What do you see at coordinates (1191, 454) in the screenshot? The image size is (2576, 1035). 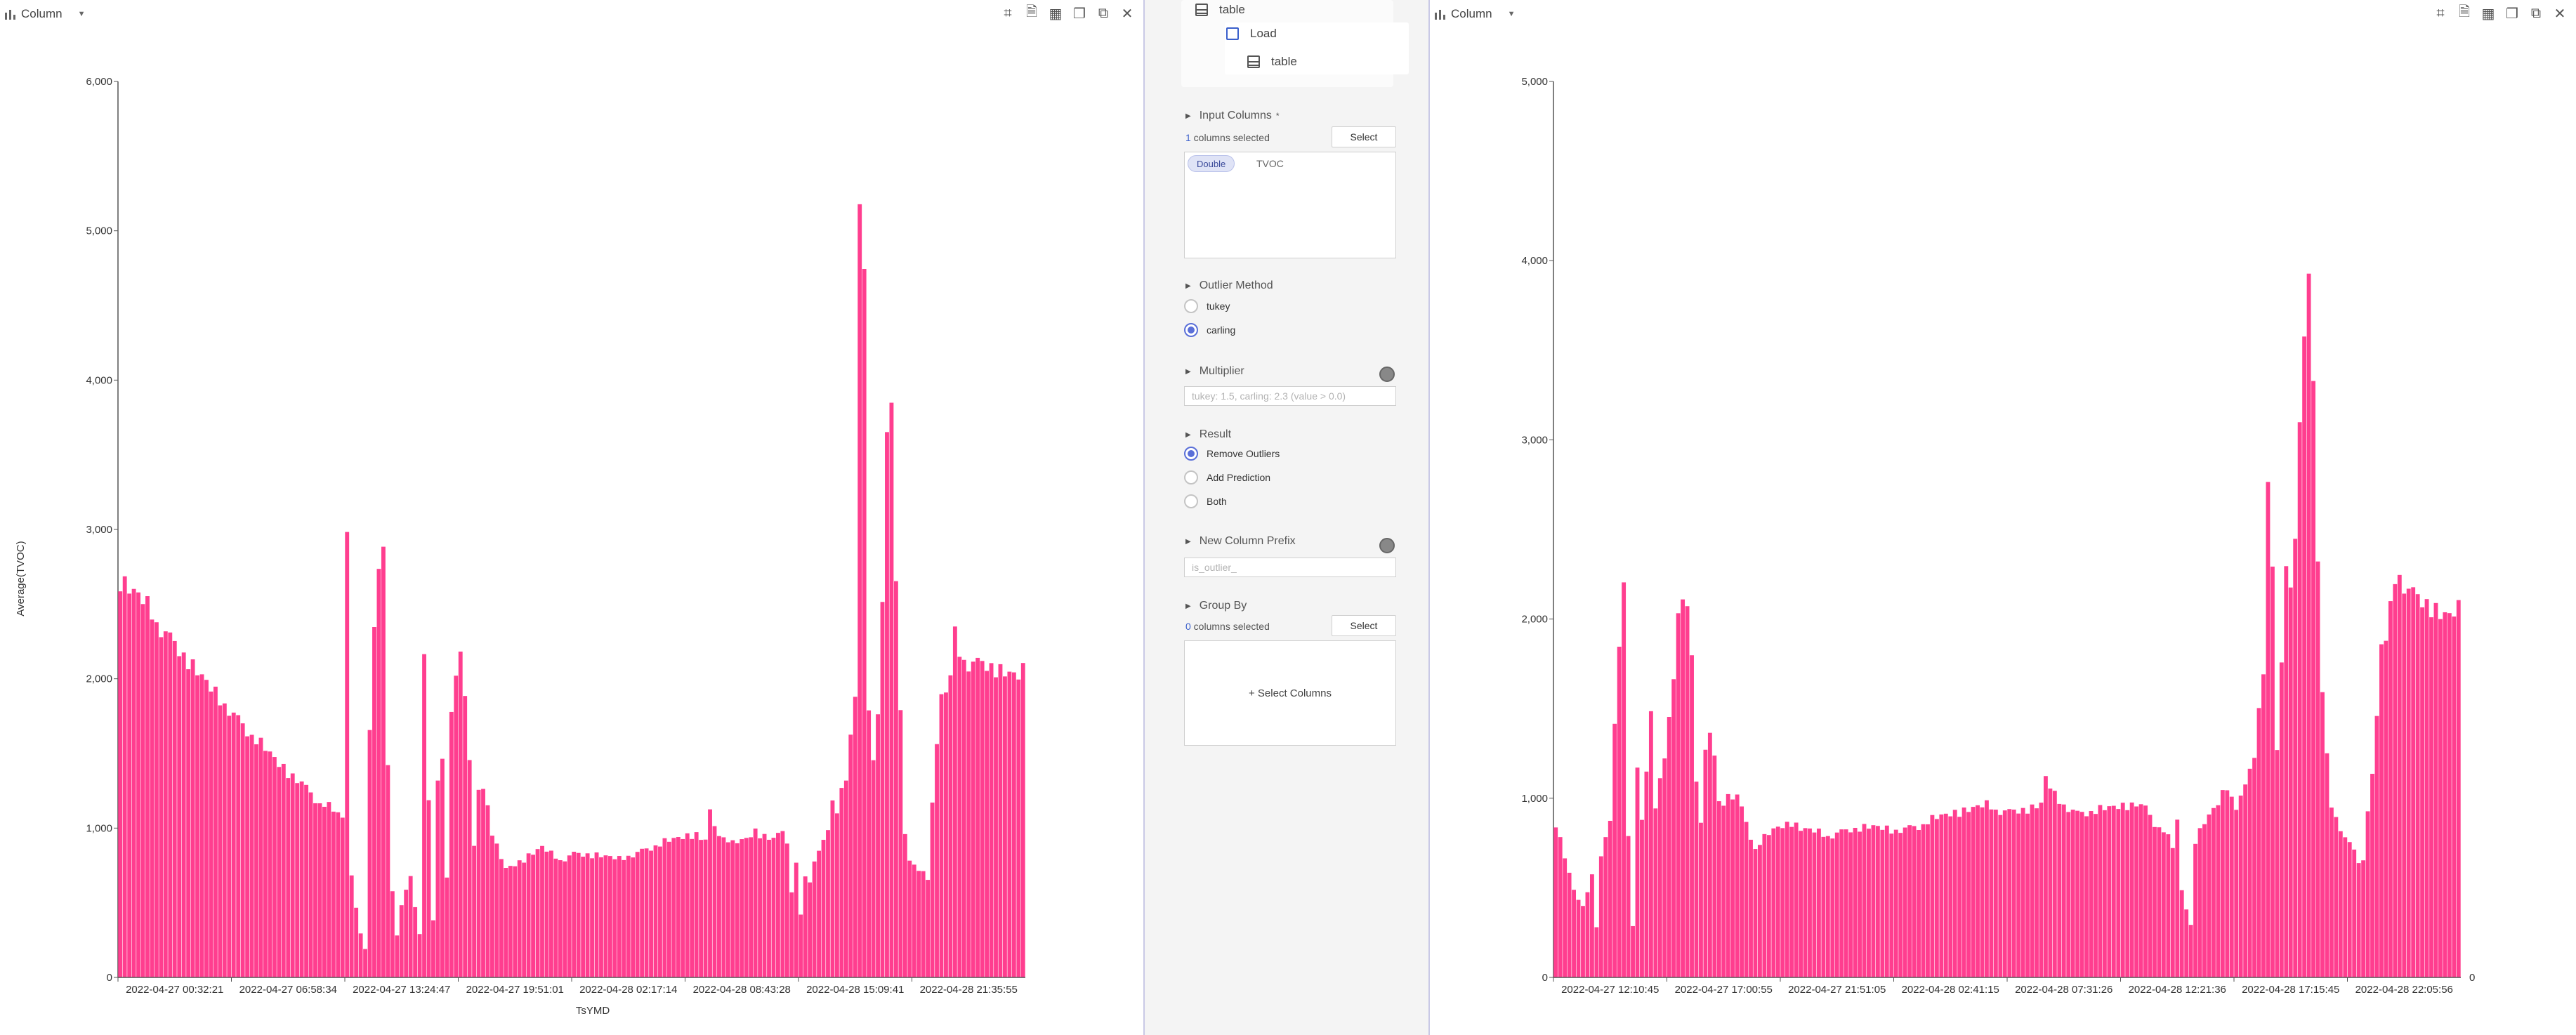 I see `radio-button-selected` at bounding box center [1191, 454].